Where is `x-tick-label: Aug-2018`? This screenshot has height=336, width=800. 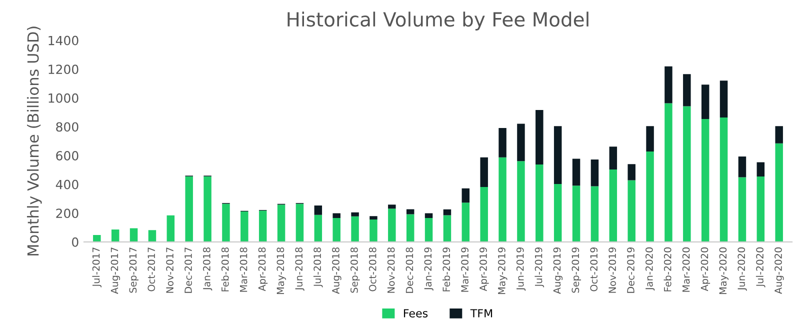 x-tick-label: Aug-2018 is located at coordinates (337, 270).